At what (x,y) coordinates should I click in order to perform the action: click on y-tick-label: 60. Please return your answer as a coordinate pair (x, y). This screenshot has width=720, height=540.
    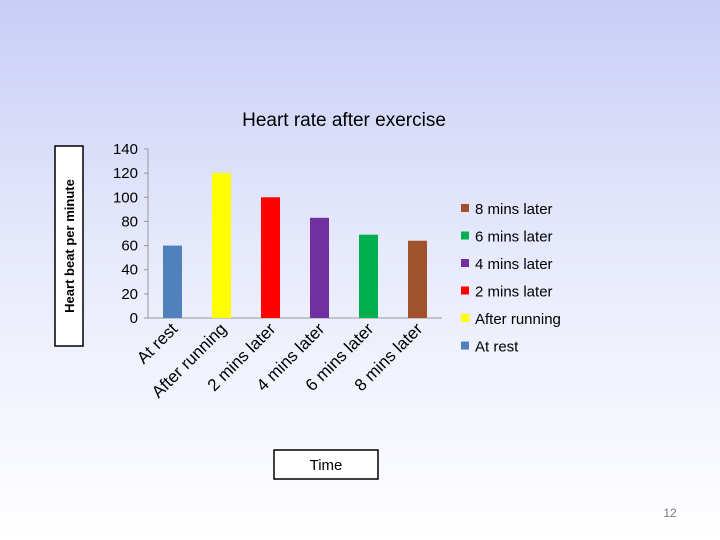
    Looking at the image, I should click on (129, 246).